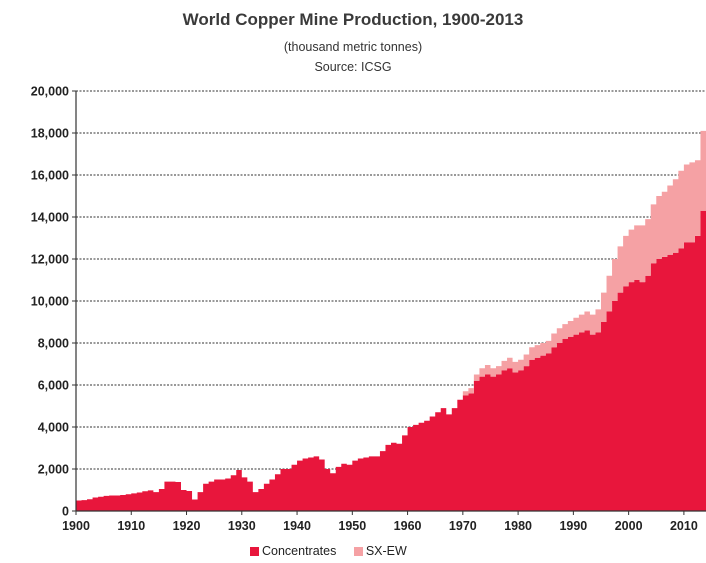 This screenshot has width=706, height=563. Describe the element at coordinates (254, 551) in the screenshot. I see `legend-swatch-concentrates` at that location.